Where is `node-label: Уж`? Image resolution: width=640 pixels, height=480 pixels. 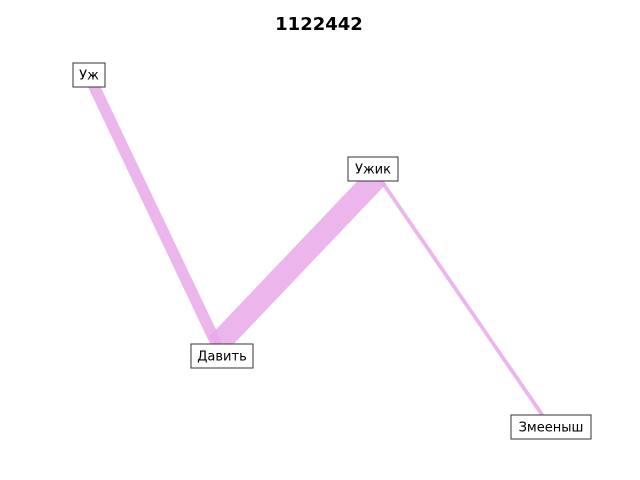 node-label: Уж is located at coordinates (89, 76).